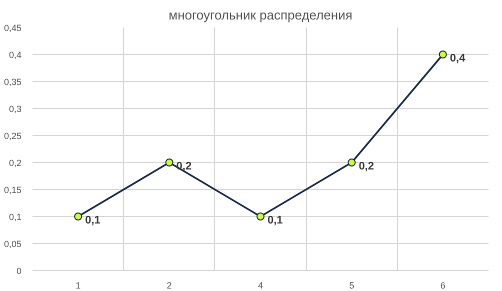 This screenshot has width=502, height=291. Describe the element at coordinates (13, 244) in the screenshot. I see `y-tick-label: 0,05` at that location.